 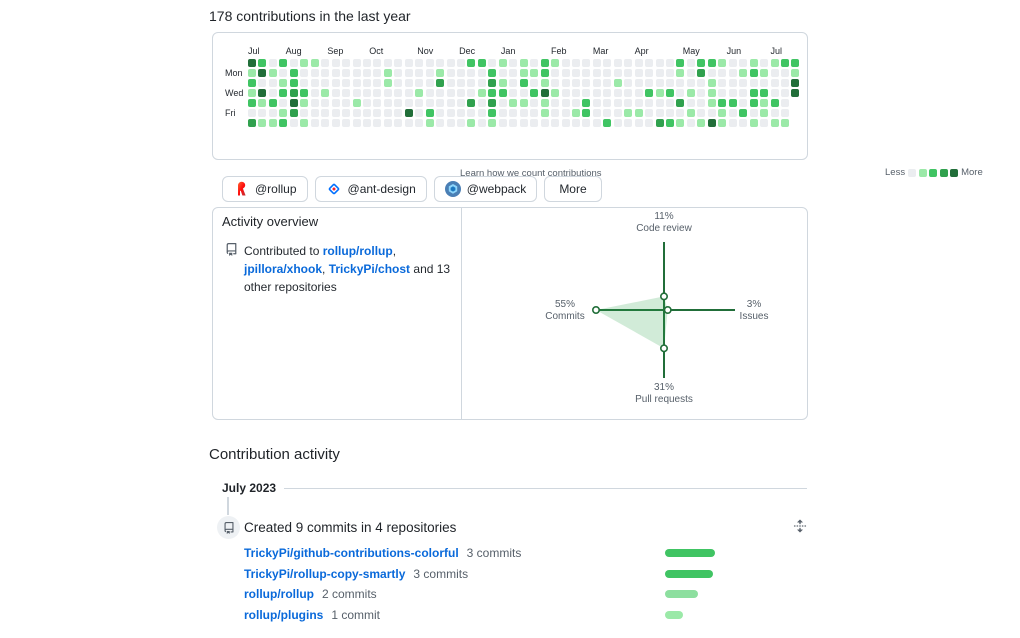 I want to click on commit-repo-link: TrickyPi/rollup-copy-smartly, so click(x=325, y=573).